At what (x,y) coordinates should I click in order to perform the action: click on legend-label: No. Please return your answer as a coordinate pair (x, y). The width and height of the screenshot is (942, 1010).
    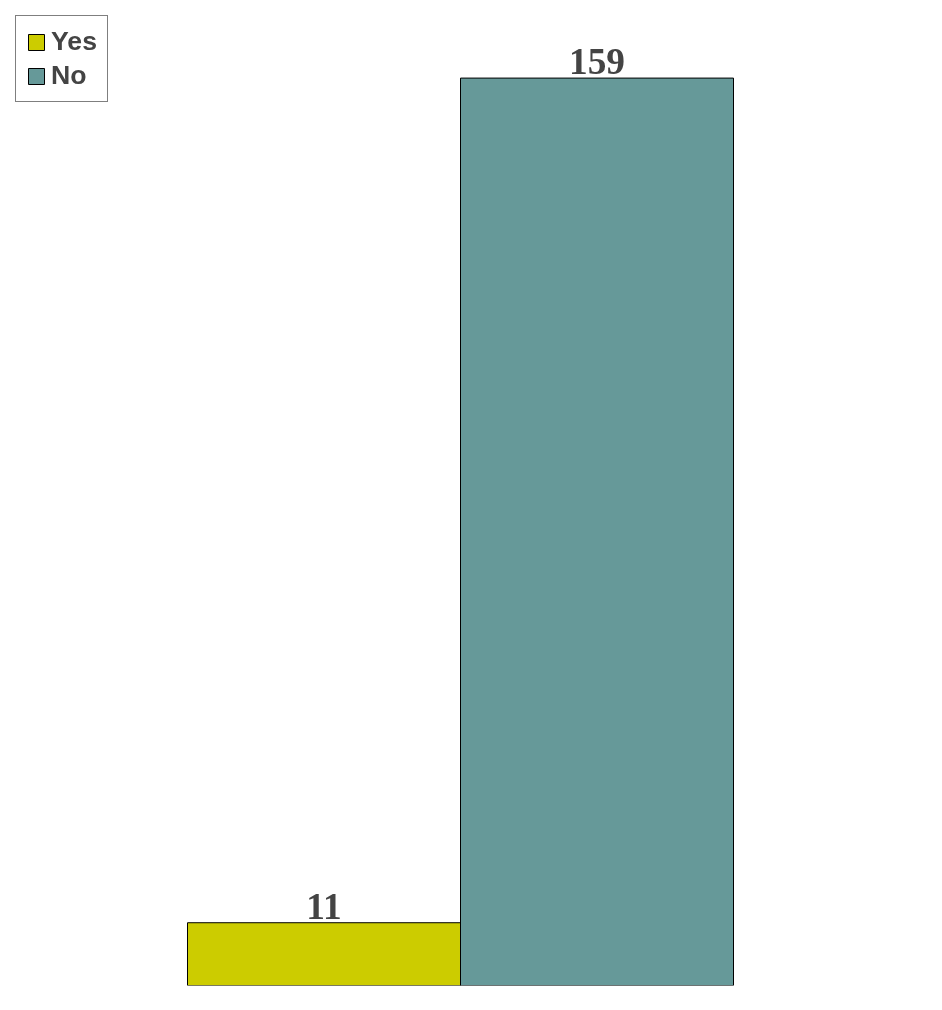
    Looking at the image, I should click on (69, 75).